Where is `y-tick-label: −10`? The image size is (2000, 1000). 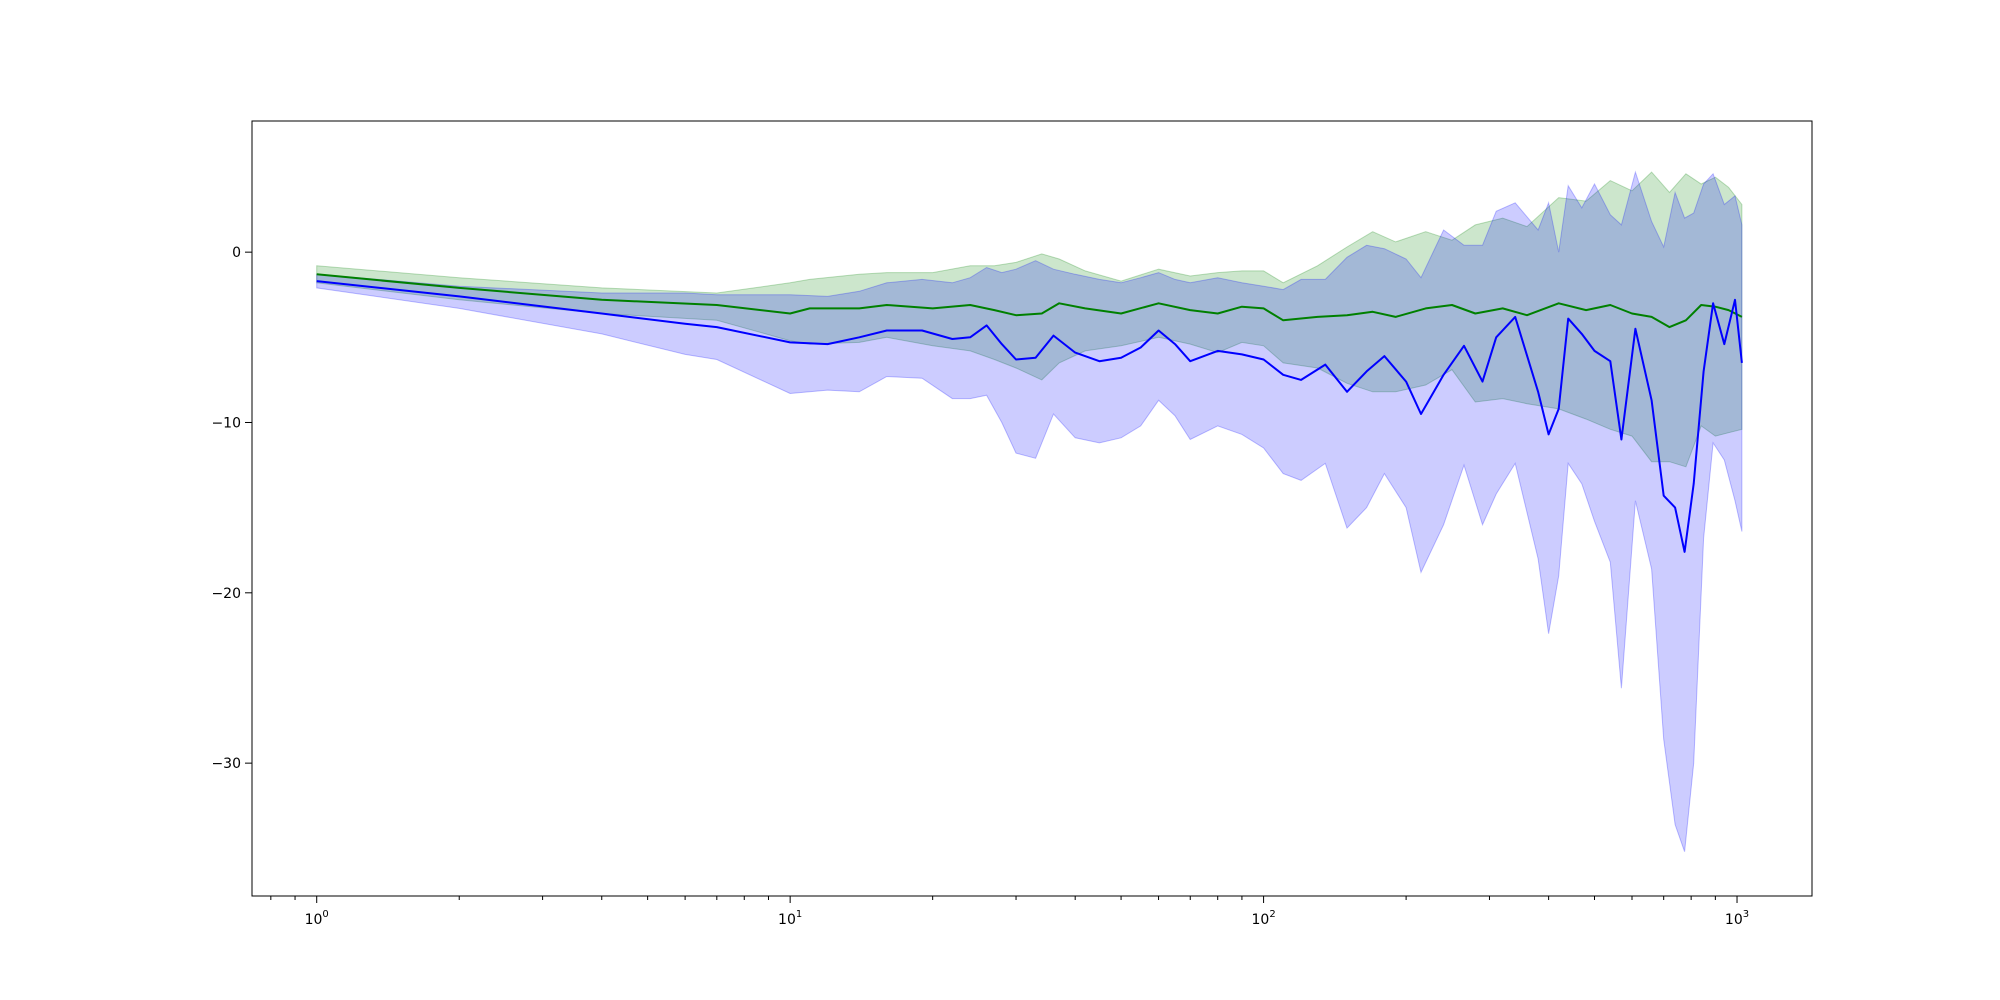 y-tick-label: −10 is located at coordinates (226, 423).